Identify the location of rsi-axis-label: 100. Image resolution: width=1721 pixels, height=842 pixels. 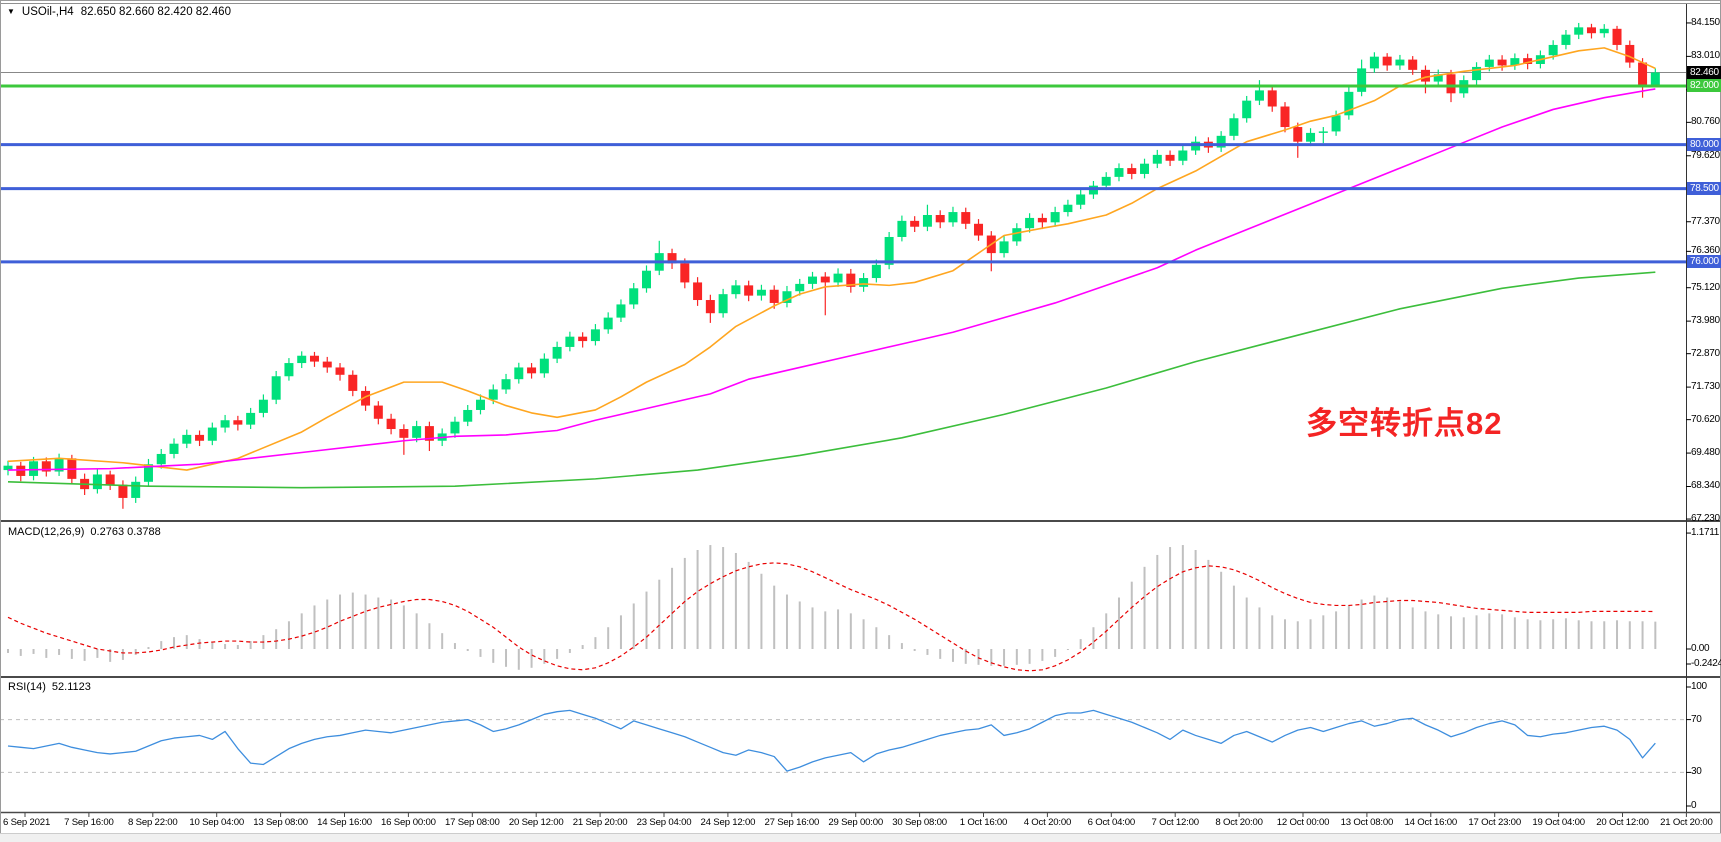
(1699, 686).